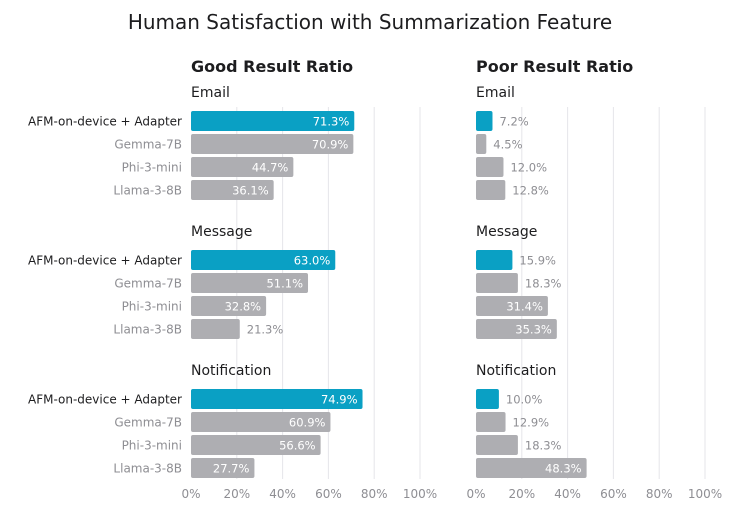 The height and width of the screenshot is (512, 740). Describe the element at coordinates (265, 330) in the screenshot. I see `value-label-0-1-3: 21.3%` at that location.